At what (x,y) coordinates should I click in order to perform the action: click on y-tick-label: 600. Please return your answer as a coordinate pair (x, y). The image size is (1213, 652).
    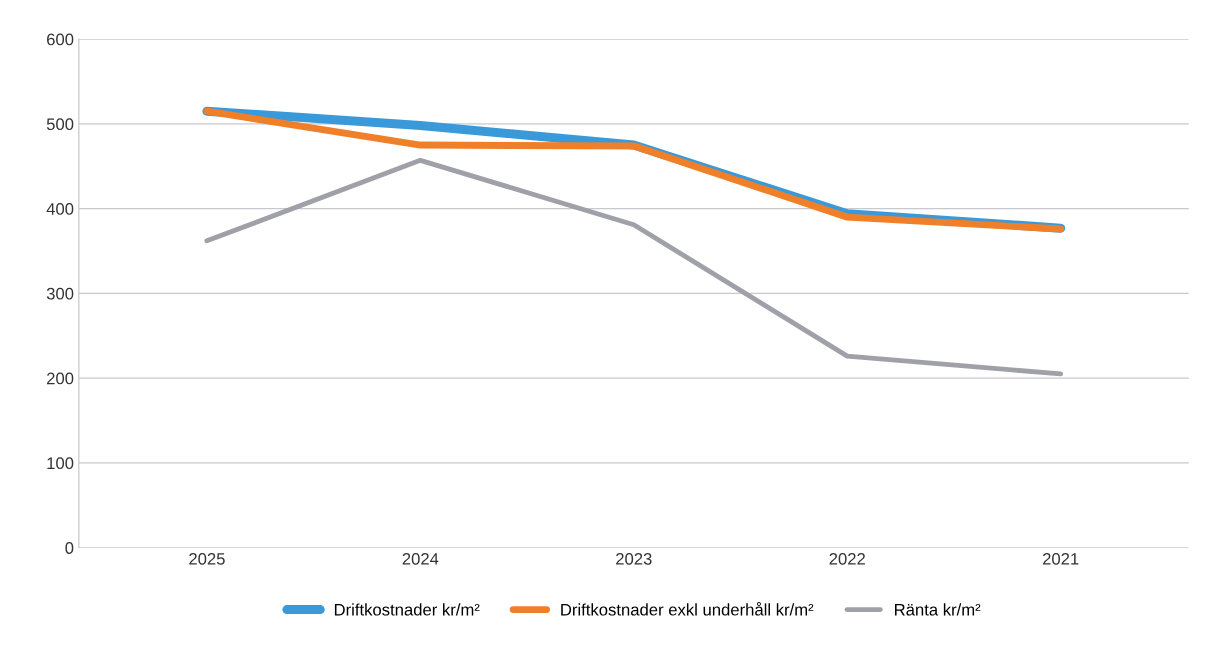
    Looking at the image, I should click on (60, 39).